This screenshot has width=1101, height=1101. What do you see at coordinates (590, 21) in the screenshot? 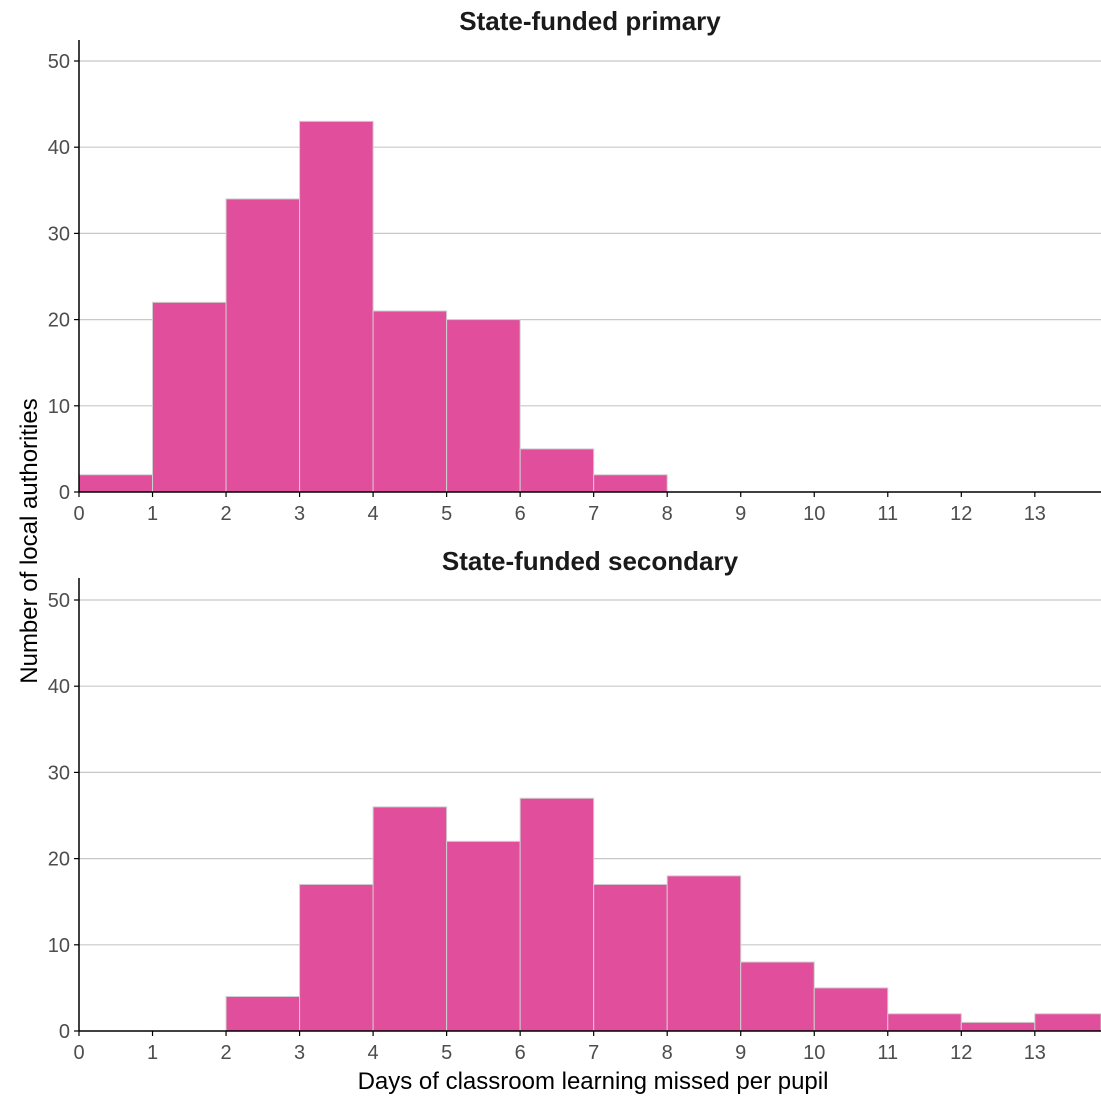
I see `chart-title: State-funded primary` at bounding box center [590, 21].